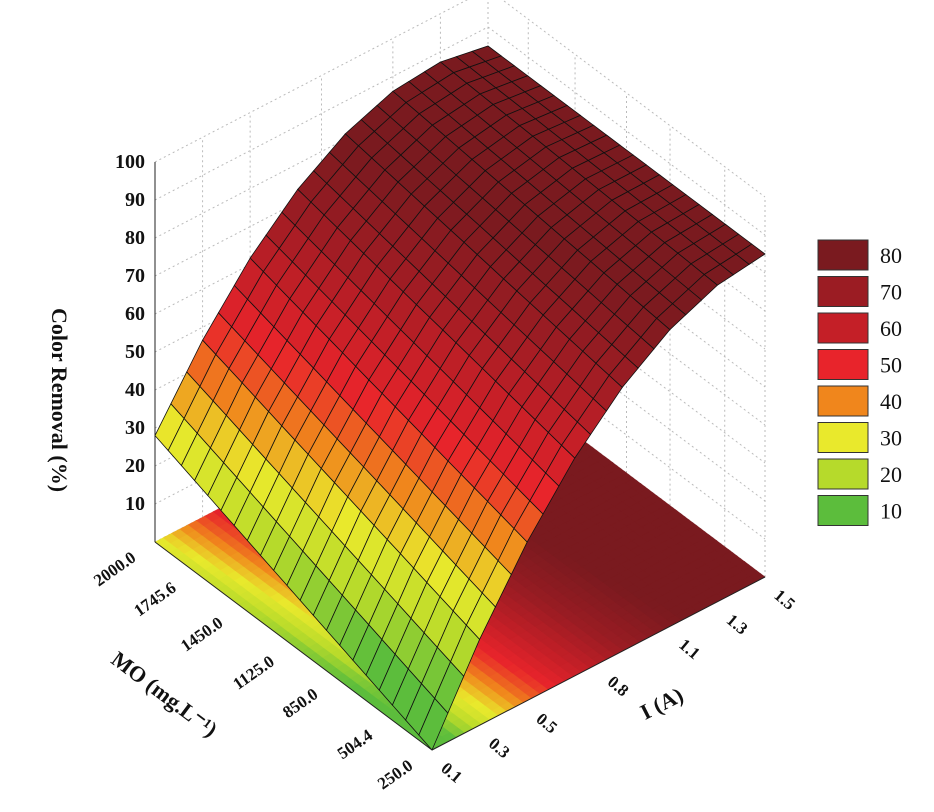 The image size is (934, 812). Describe the element at coordinates (114, 569) in the screenshot. I see `y-tick-label: 2000.0` at that location.